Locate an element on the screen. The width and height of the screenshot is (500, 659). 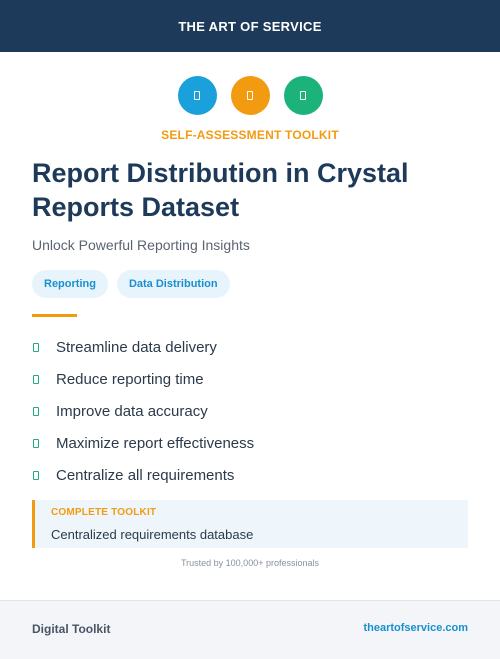
feature-text: Centralize all requirements is located at coordinates (145, 475).